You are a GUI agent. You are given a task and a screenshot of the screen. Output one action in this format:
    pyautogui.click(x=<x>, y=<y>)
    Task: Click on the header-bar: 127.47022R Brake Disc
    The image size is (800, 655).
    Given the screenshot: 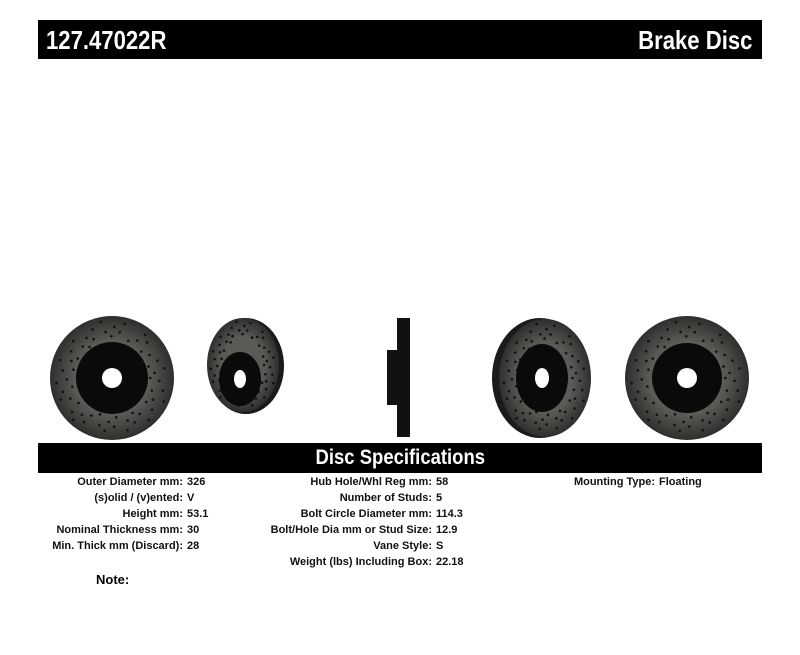 What is the action you would take?
    pyautogui.click(x=400, y=39)
    